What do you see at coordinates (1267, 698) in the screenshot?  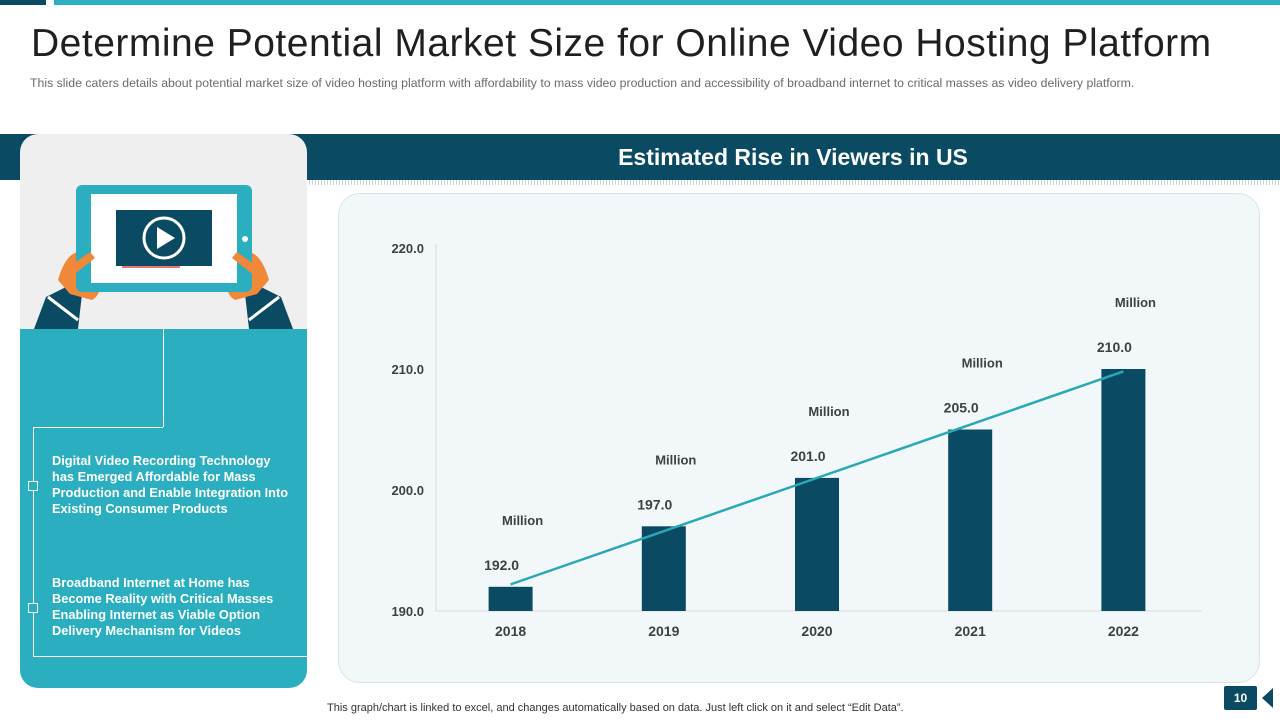 I see `page-arrow-icon` at bounding box center [1267, 698].